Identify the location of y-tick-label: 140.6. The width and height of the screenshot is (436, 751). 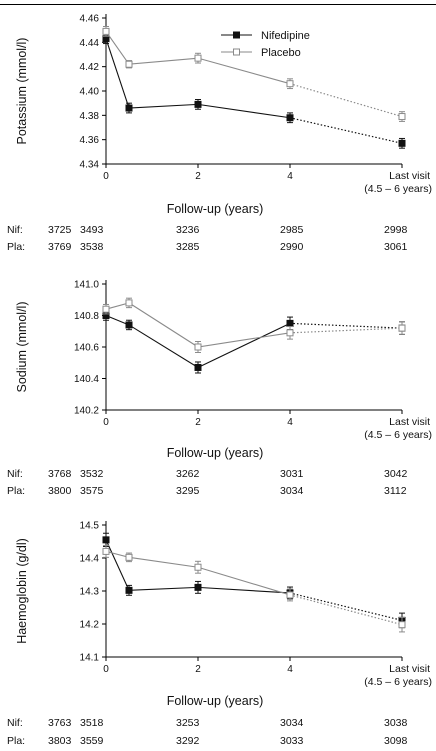
(86, 348).